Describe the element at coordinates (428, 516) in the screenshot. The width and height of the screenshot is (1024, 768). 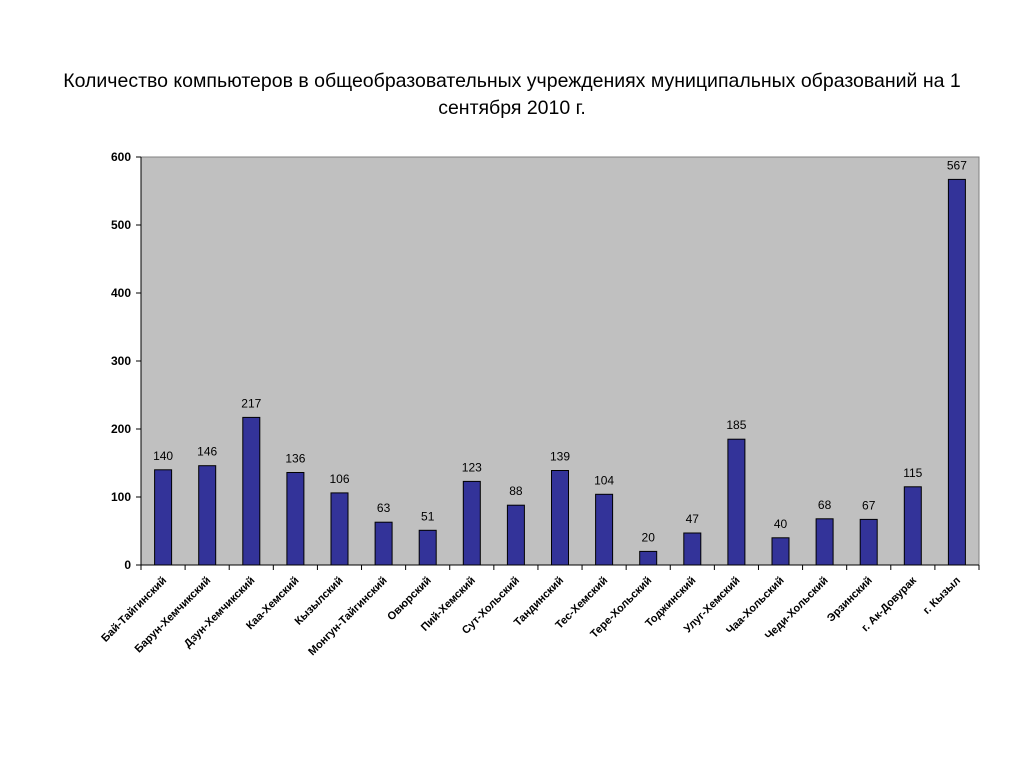
I see `data-label: 51` at that location.